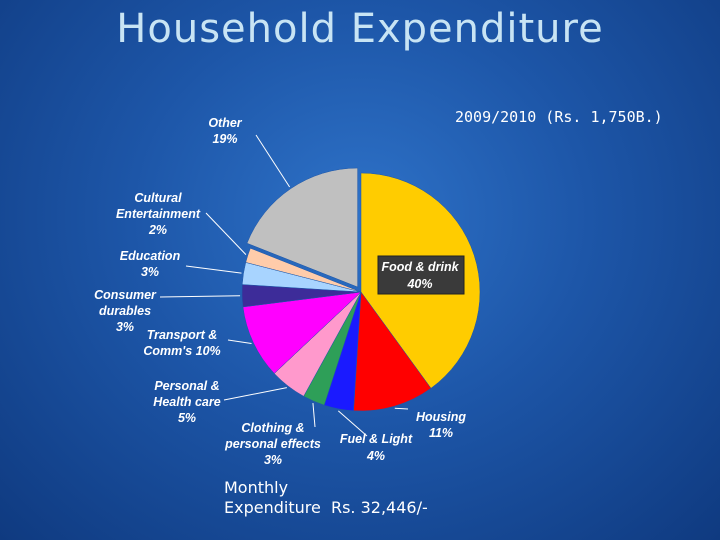 The height and width of the screenshot is (540, 720). Describe the element at coordinates (272, 444) in the screenshot. I see `slice-label-3: Clothing & personal effects 3%` at that location.